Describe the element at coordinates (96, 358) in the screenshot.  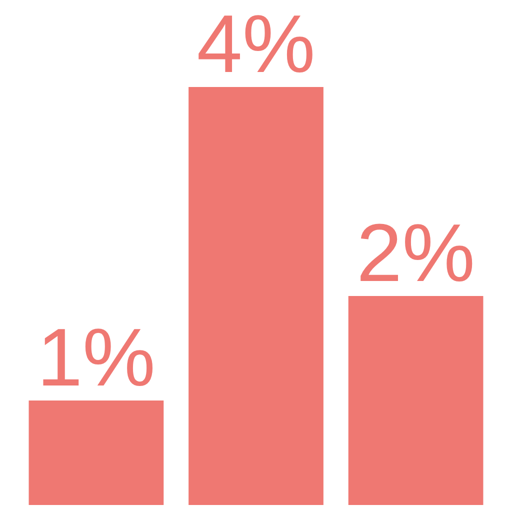
I see `data-label: 1%` at that location.